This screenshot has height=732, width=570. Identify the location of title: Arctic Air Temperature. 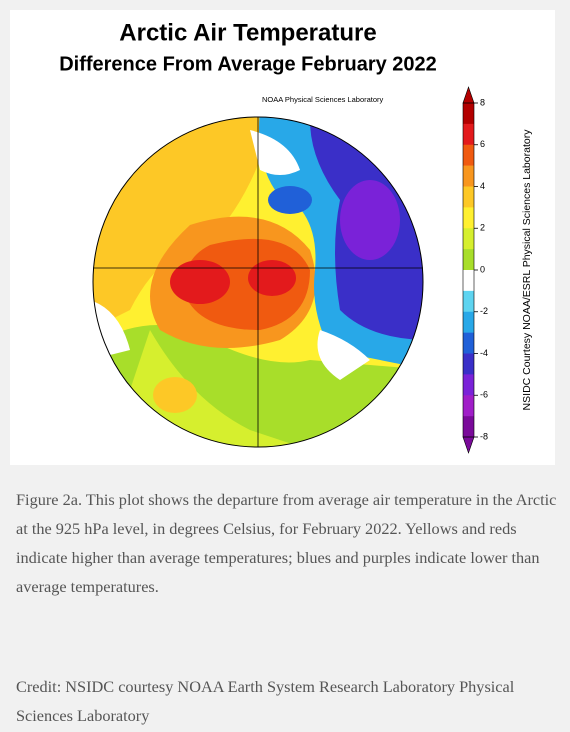
(247, 32).